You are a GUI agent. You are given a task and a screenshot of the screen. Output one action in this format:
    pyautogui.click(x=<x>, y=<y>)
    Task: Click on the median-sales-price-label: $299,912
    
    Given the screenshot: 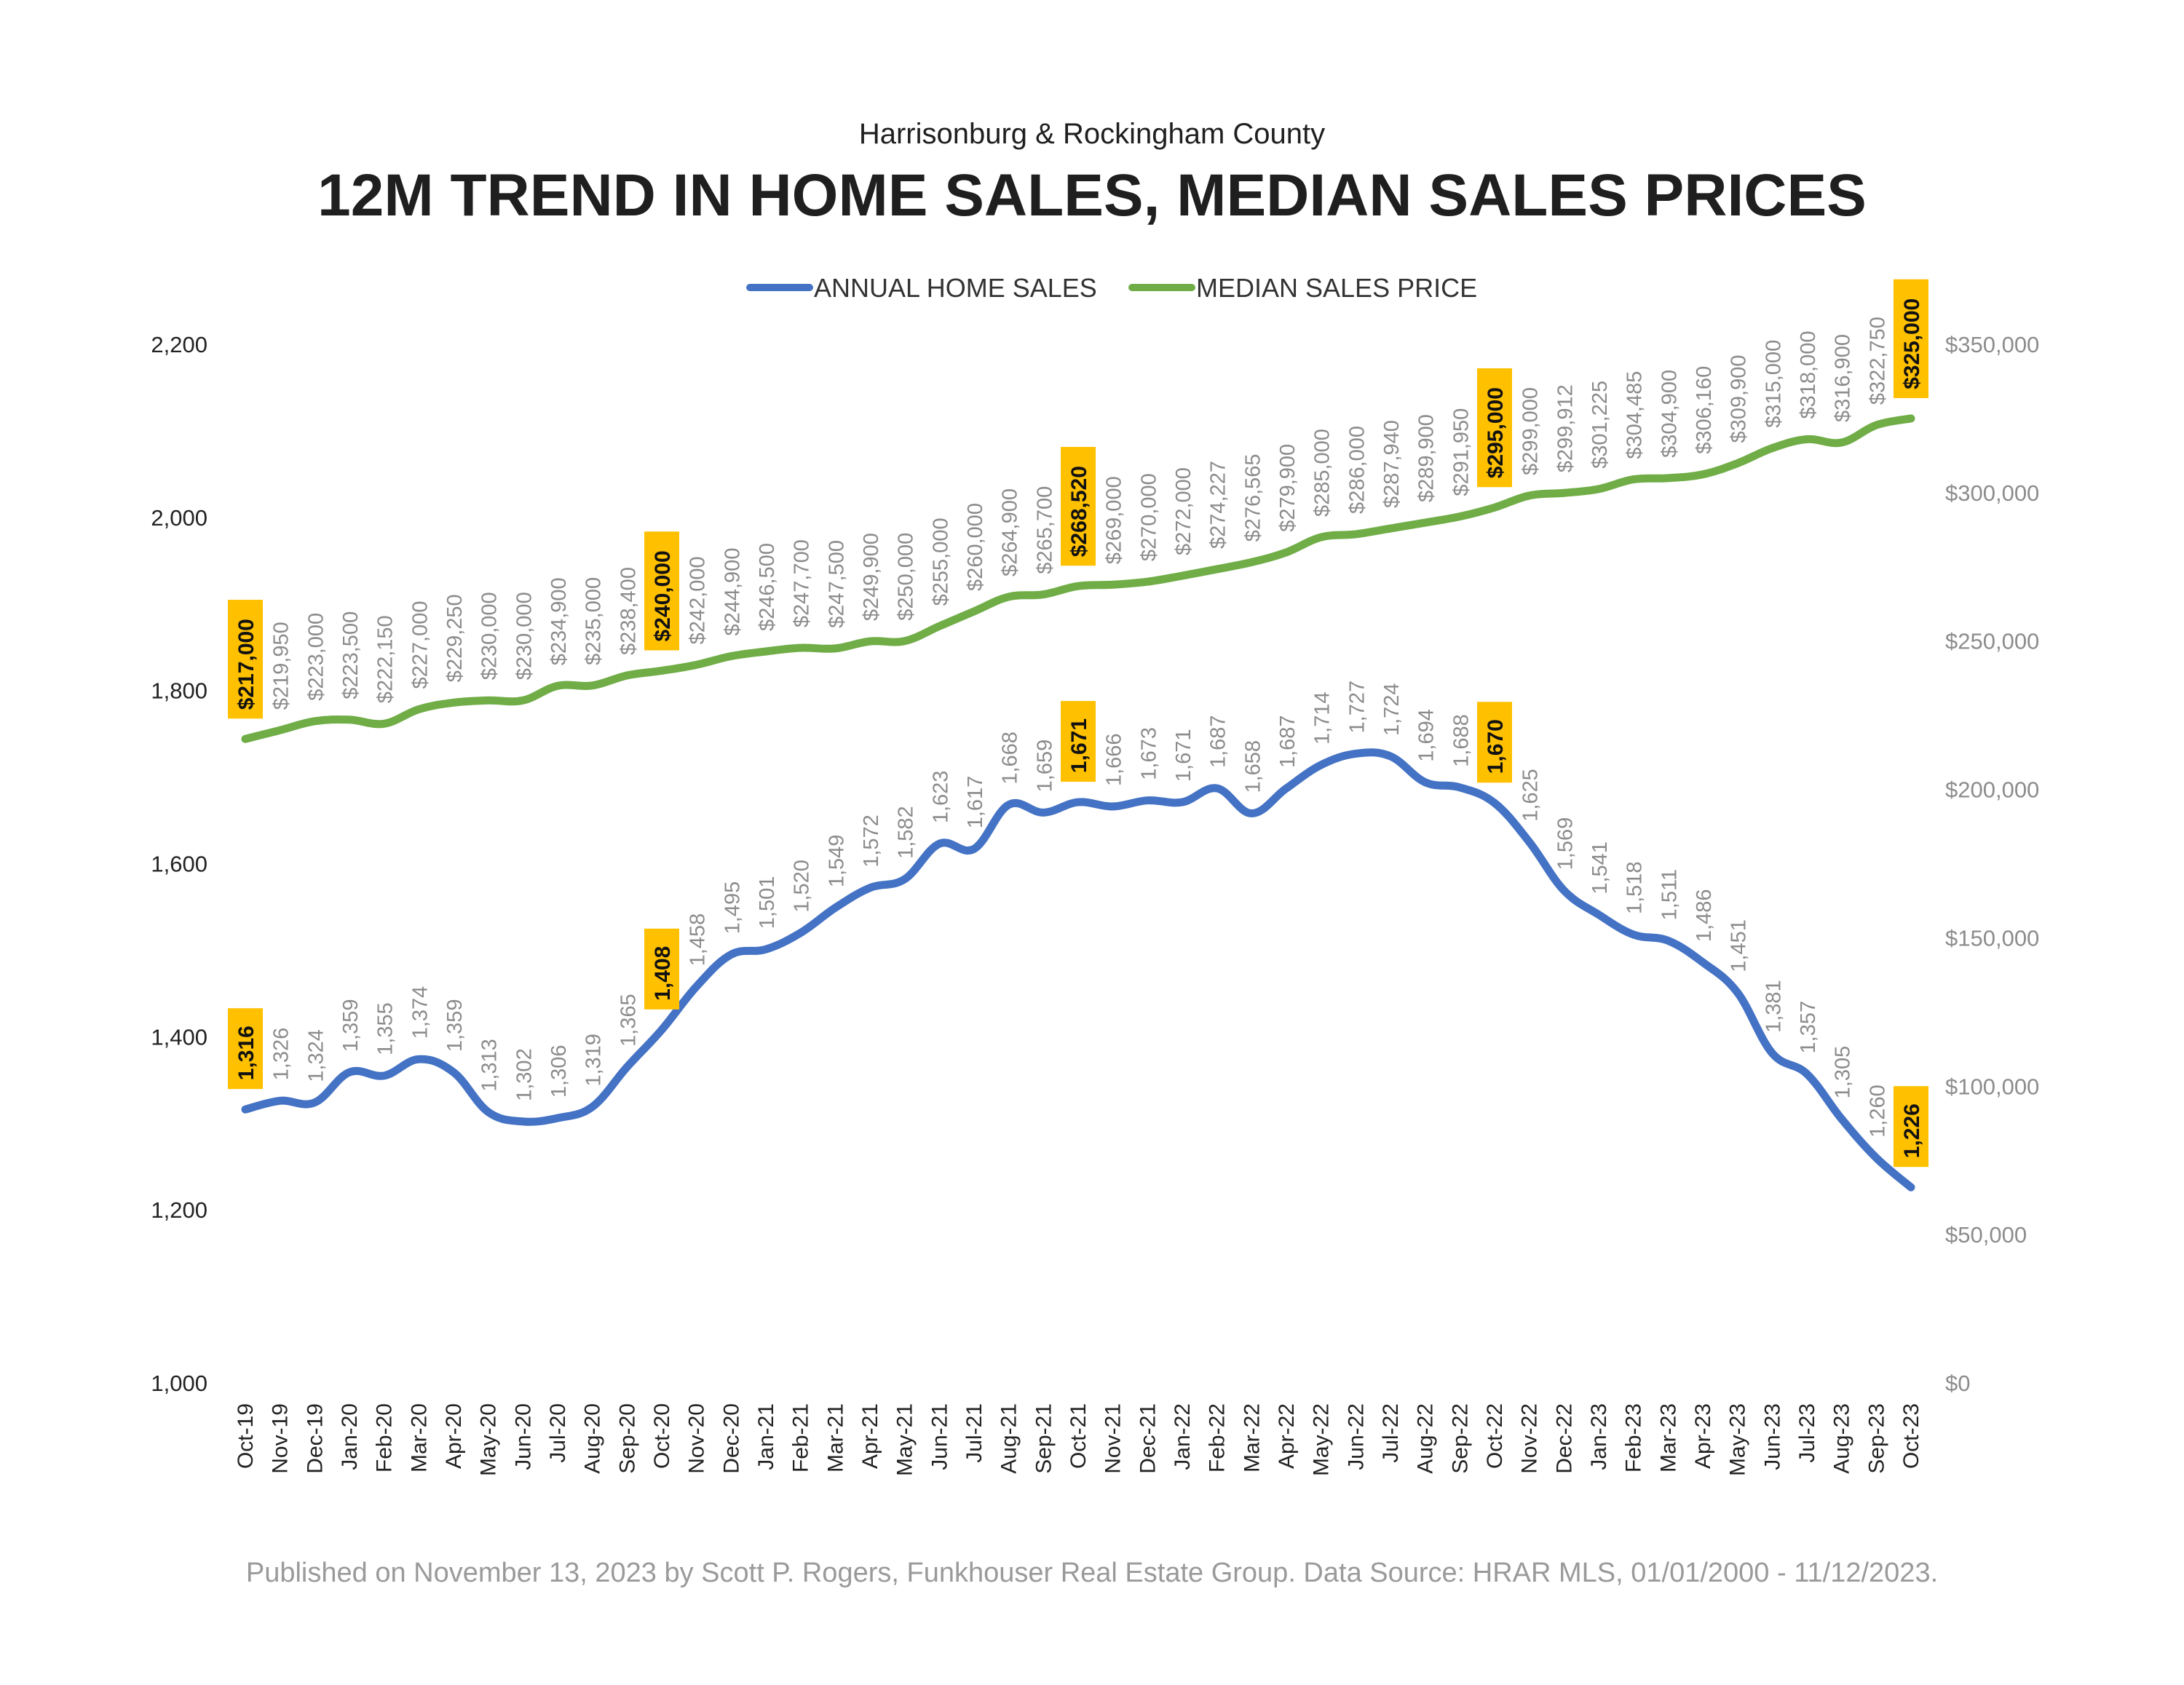 What is the action you would take?
    pyautogui.click(x=1565, y=428)
    